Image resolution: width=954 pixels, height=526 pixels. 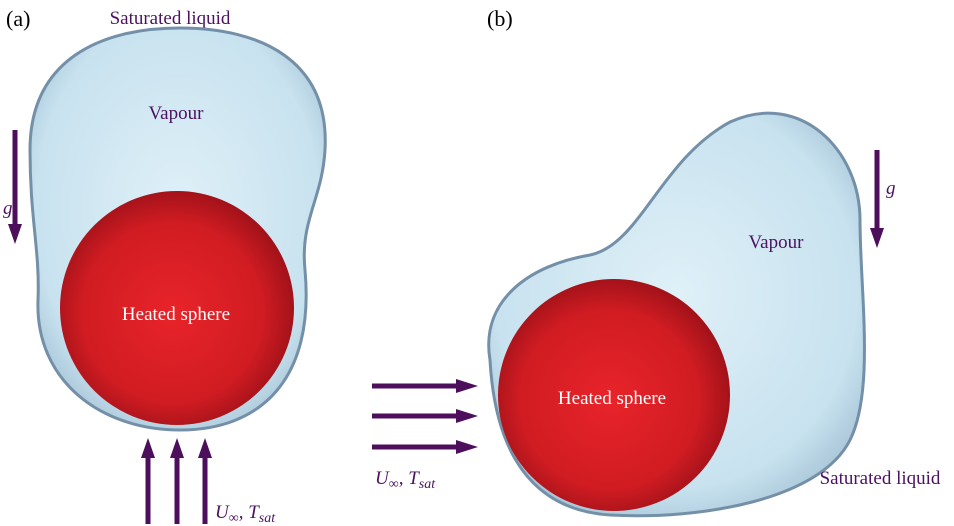 What do you see at coordinates (500, 18) in the screenshot?
I see `panel-label: (b)` at bounding box center [500, 18].